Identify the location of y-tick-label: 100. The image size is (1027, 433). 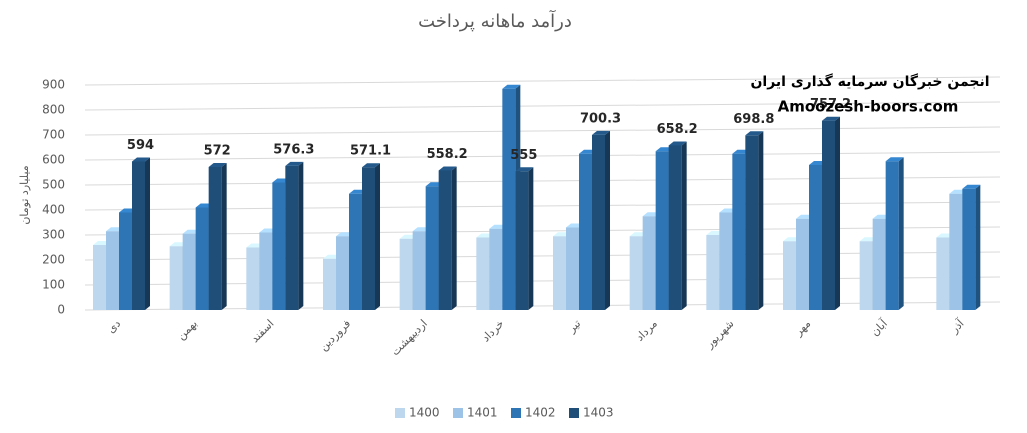
(53, 285).